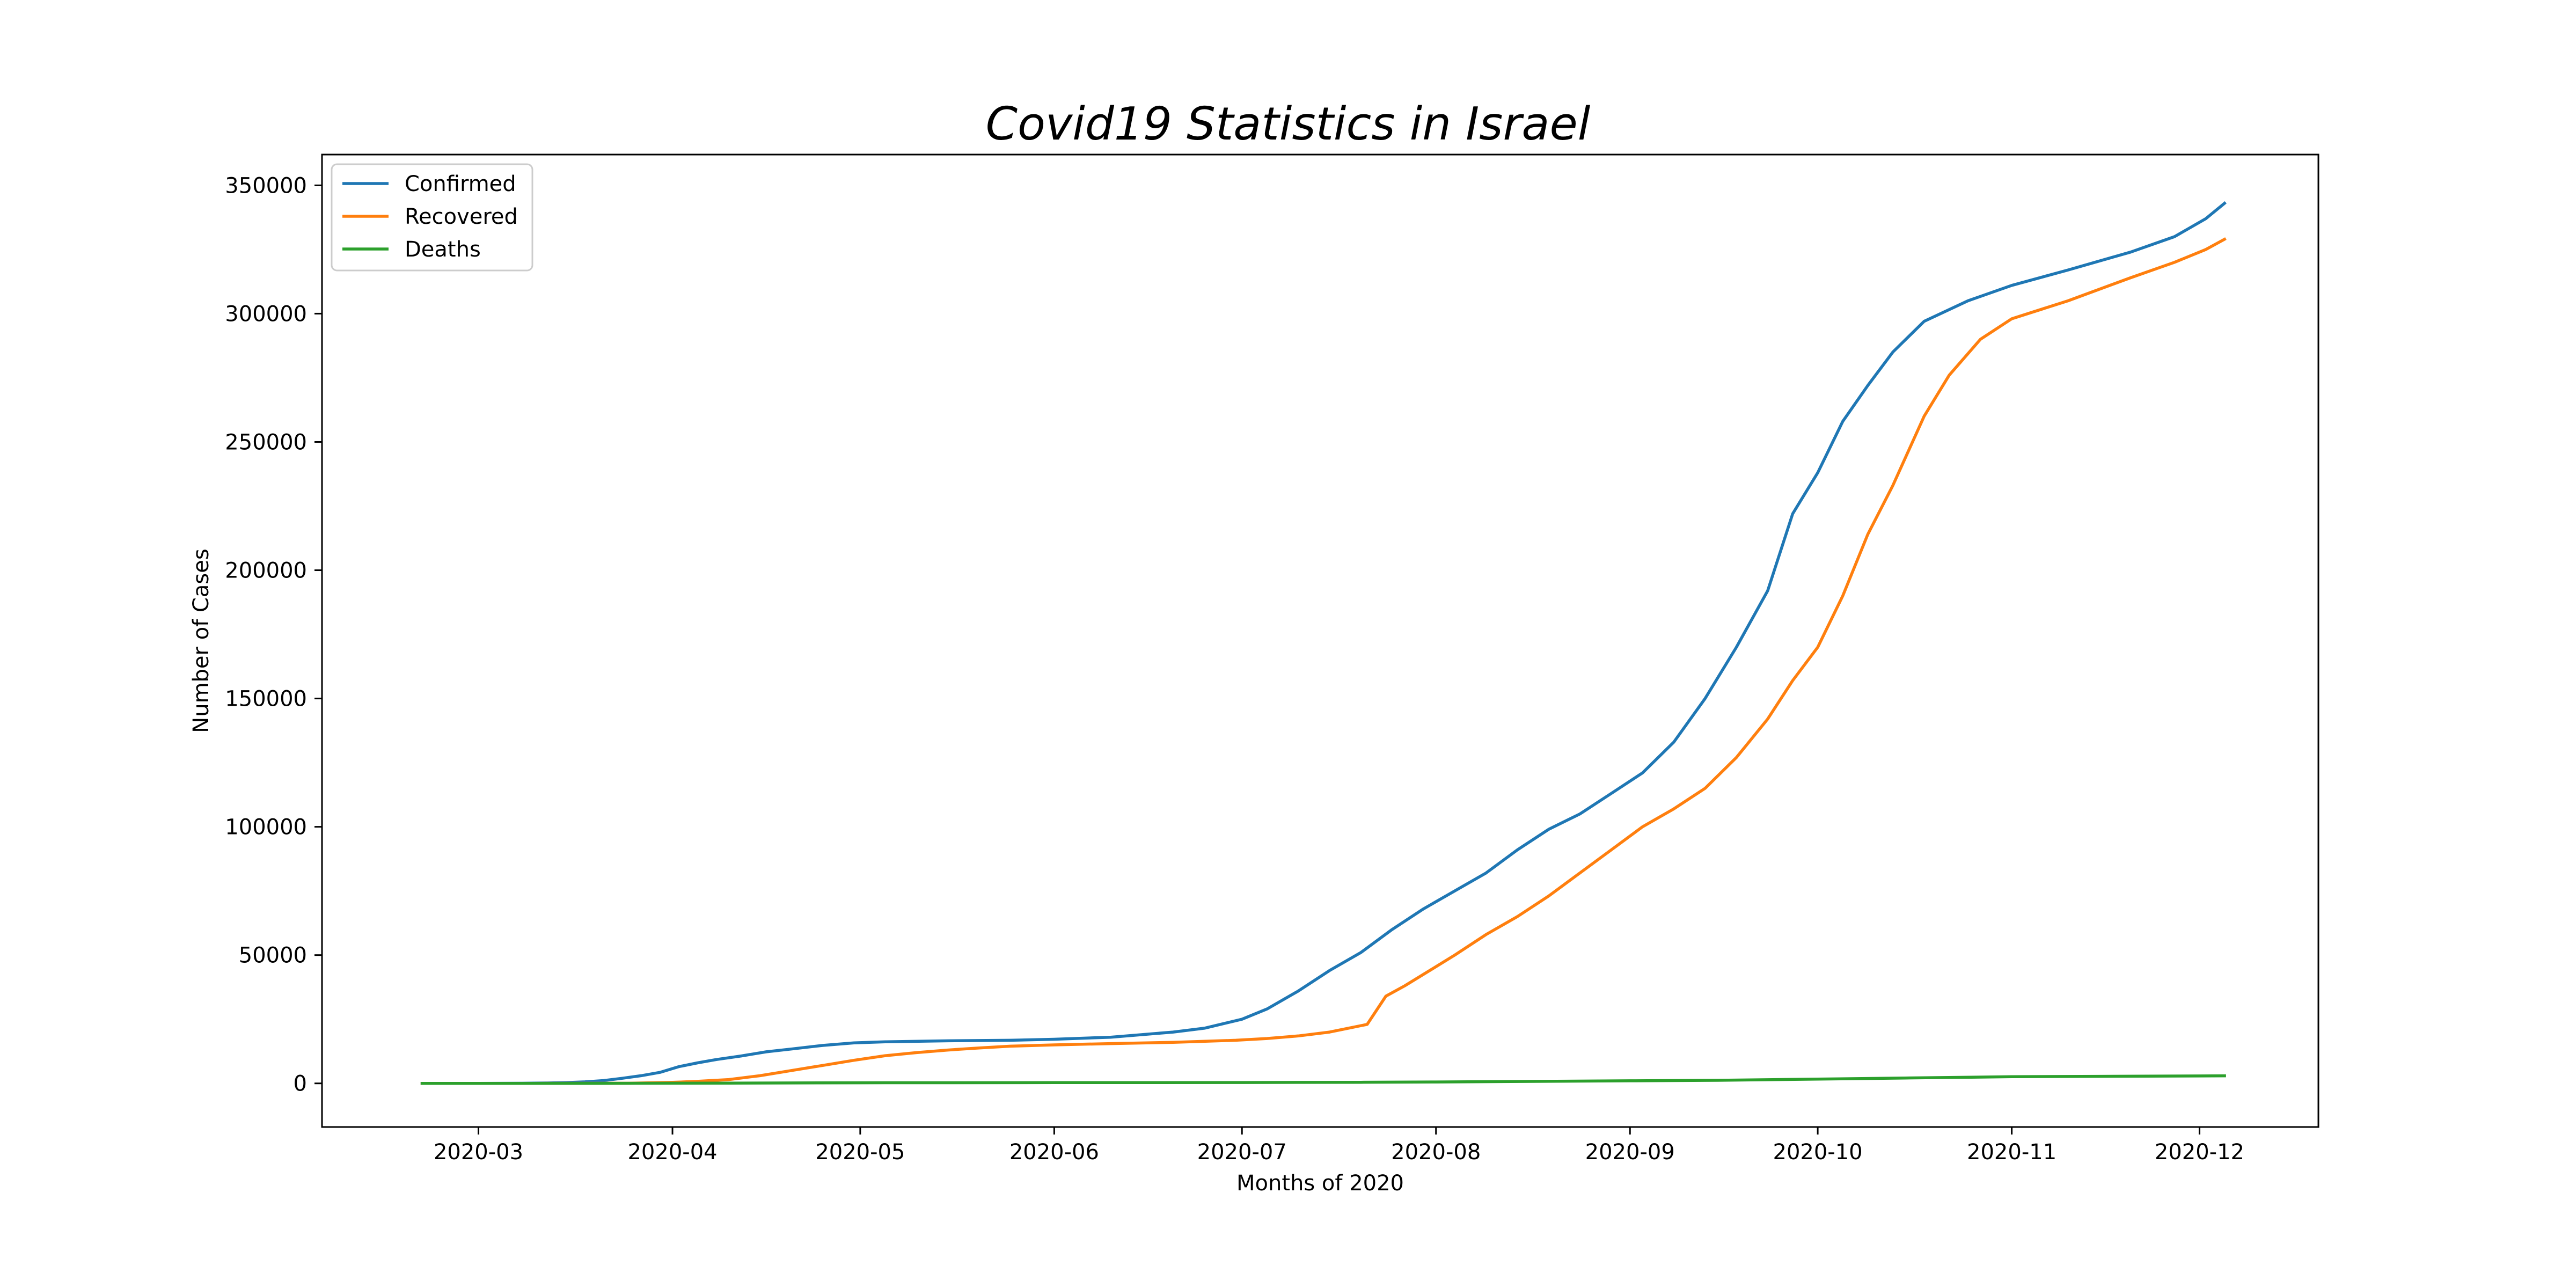  Describe the element at coordinates (300, 1084) in the screenshot. I see `y-tick-label: 0` at that location.